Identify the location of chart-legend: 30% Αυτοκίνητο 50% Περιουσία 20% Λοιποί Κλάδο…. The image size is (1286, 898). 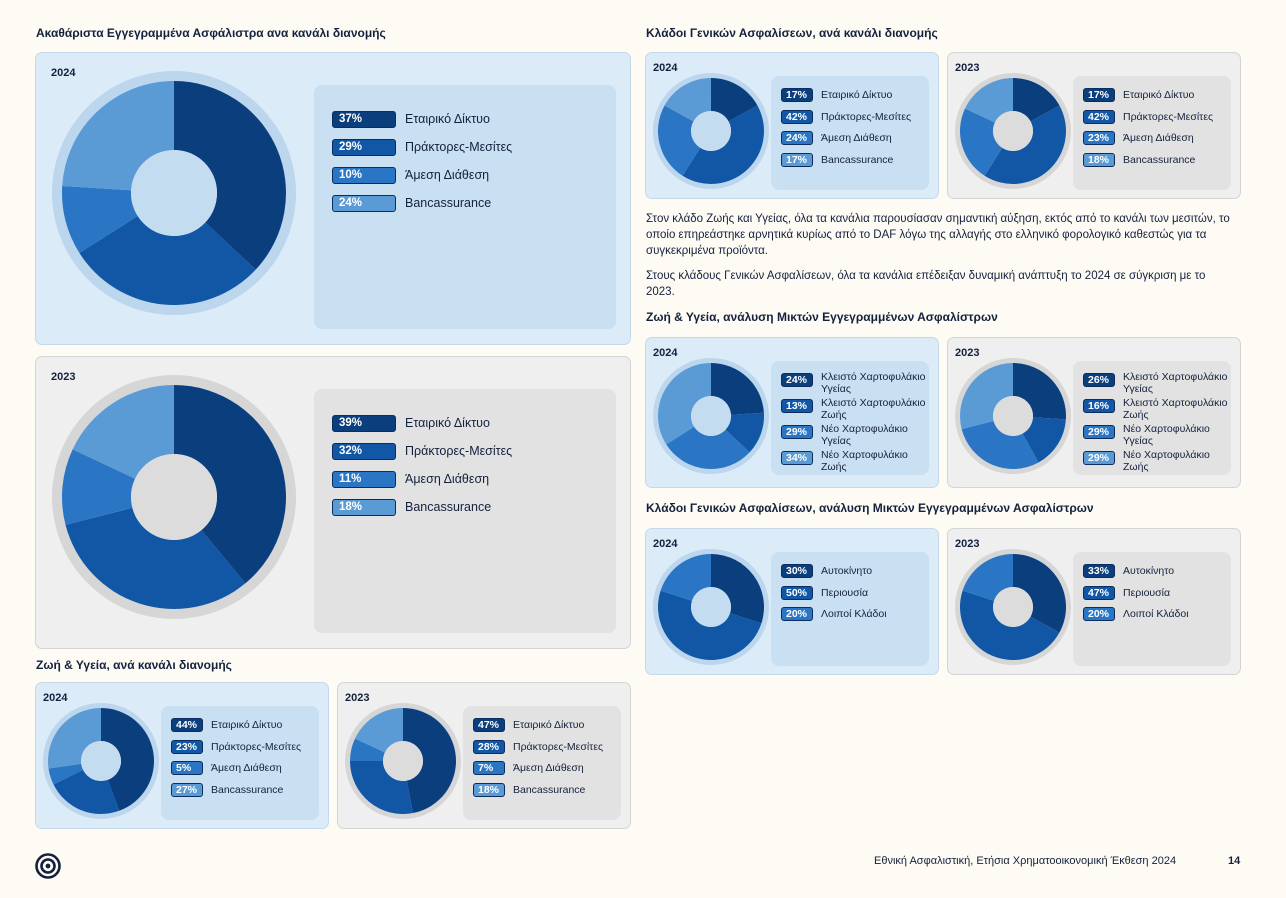
(850, 609).